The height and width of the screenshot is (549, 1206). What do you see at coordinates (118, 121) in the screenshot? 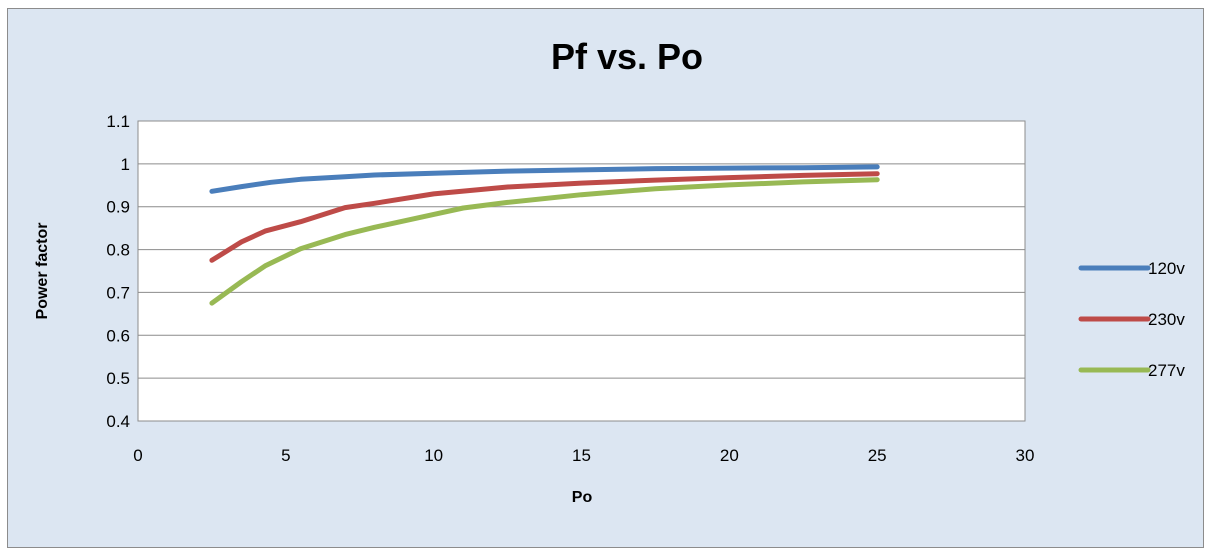
I see `y-tick-label: 1.1` at bounding box center [118, 121].